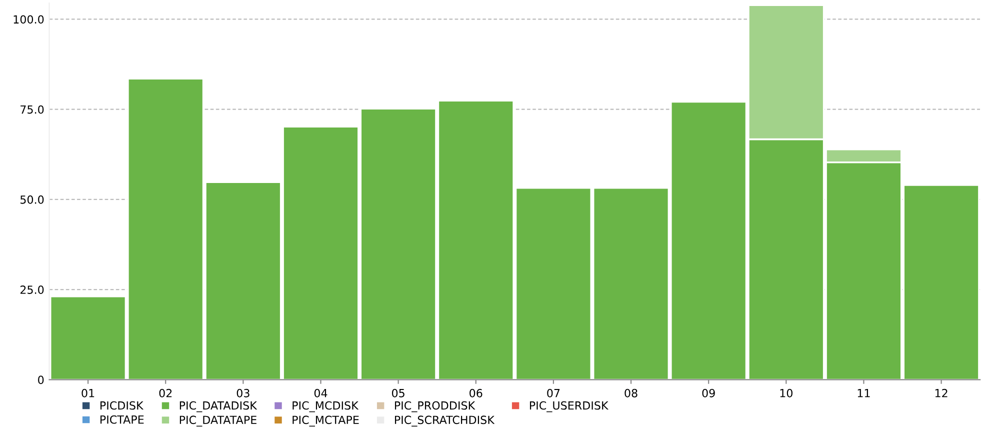 The height and width of the screenshot is (430, 985). What do you see at coordinates (219, 406) in the screenshot?
I see `legend-label: PIC_DATADISK` at bounding box center [219, 406].